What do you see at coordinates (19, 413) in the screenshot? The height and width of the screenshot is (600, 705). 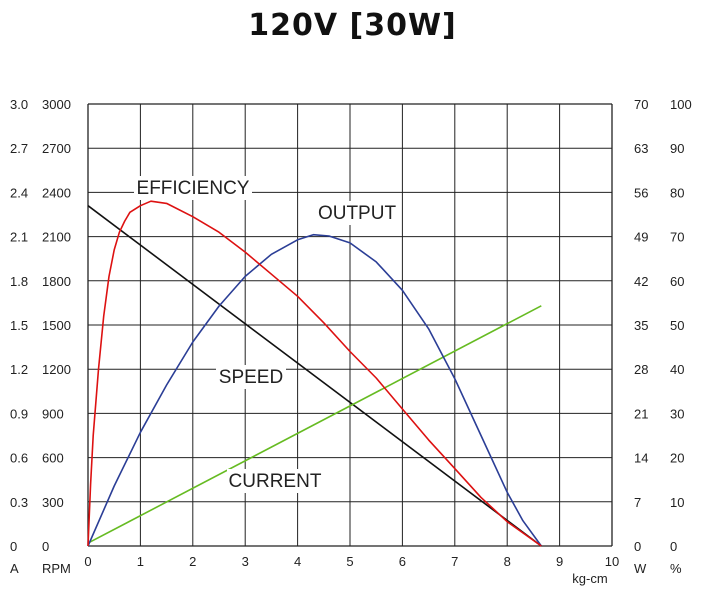 I see `current-tick-label: 0.9` at bounding box center [19, 413].